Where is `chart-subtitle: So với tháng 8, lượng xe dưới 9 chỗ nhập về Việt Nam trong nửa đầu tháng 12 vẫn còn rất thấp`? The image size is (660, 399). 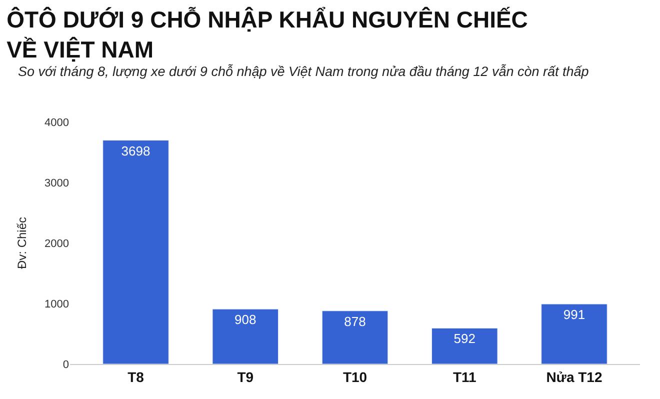
chart-subtitle: So với tháng 8, lượng xe dưới 9 chỗ nhập về Việt Nam trong nửa đầu tháng 12 vẫn còn rất thấp is located at coordinates (304, 71).